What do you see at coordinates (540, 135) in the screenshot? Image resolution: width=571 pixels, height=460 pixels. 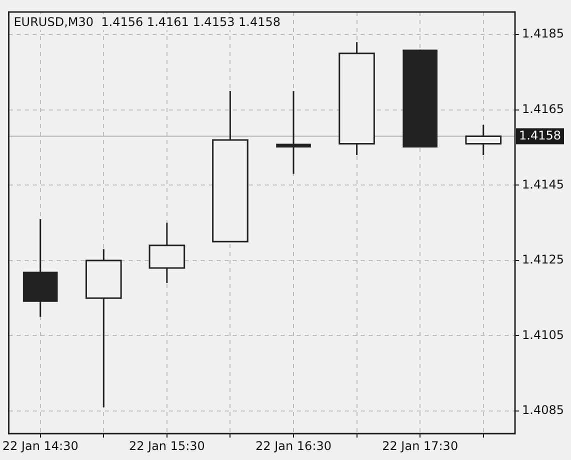 I see `ref-line-label: 1.4158` at bounding box center [540, 135].